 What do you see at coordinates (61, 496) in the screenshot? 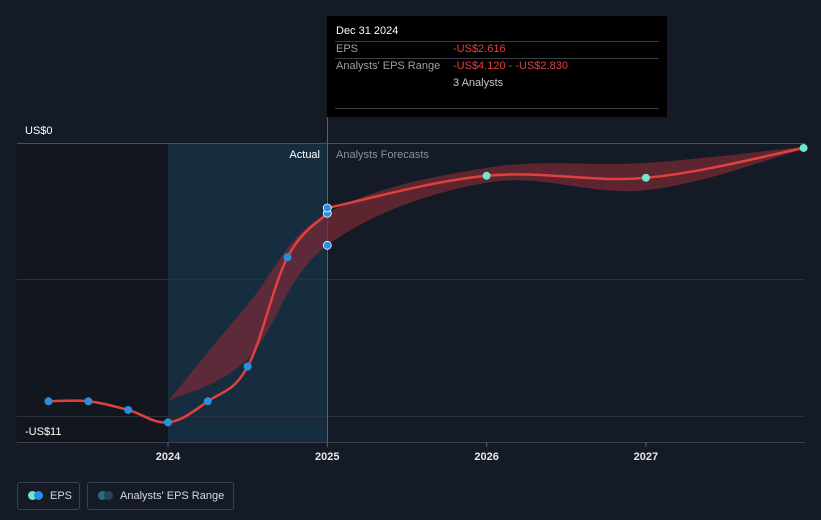
I see `legend-eps-label: EPS` at bounding box center [61, 496].